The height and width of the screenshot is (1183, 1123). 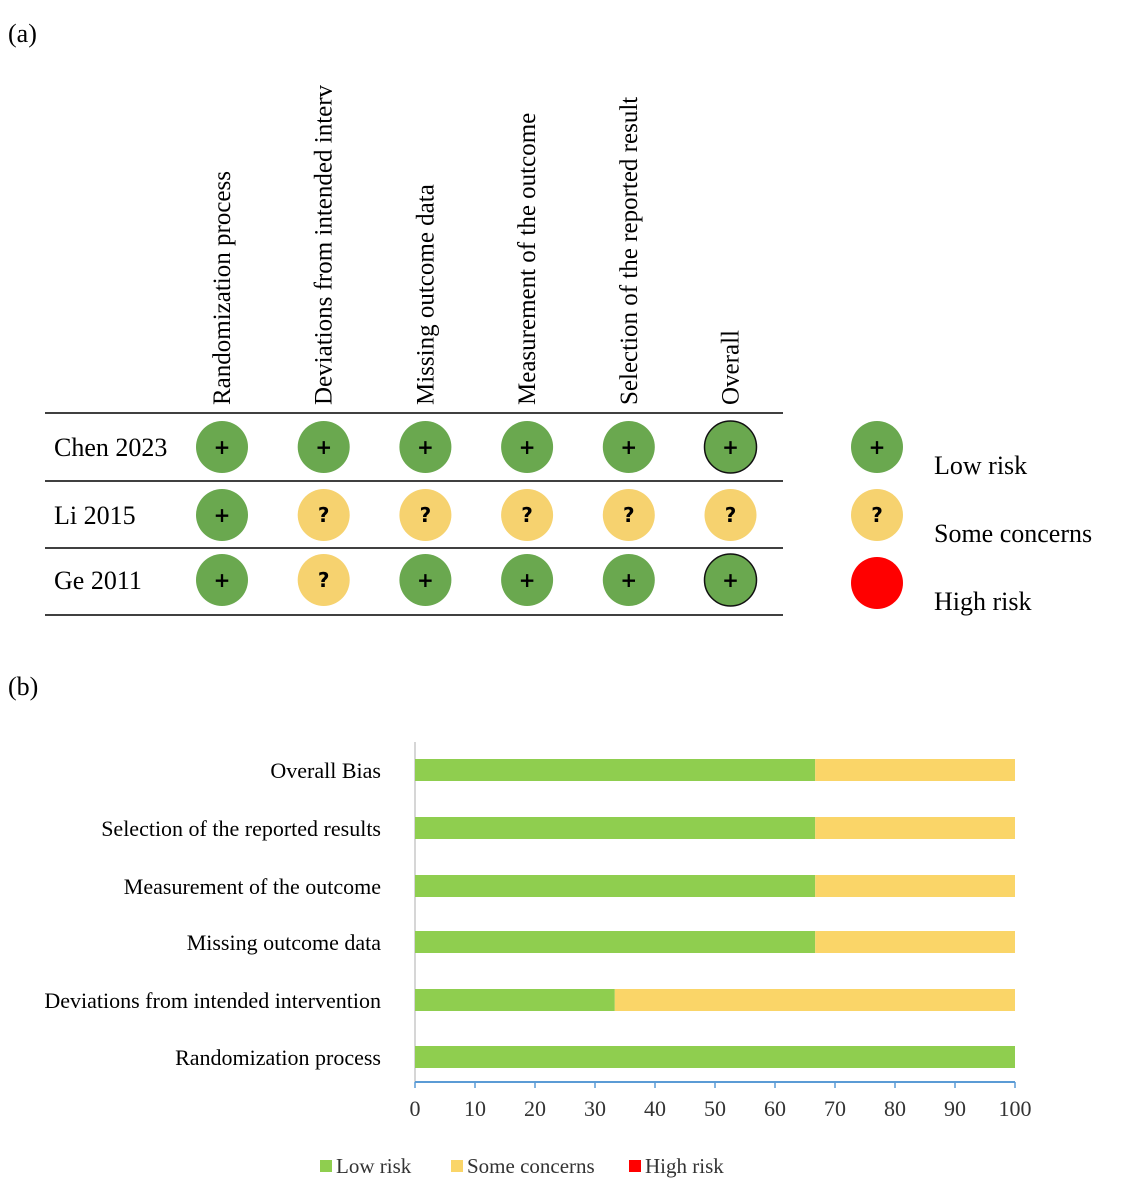 I want to click on study-label: Chen 2023, so click(x=110, y=447).